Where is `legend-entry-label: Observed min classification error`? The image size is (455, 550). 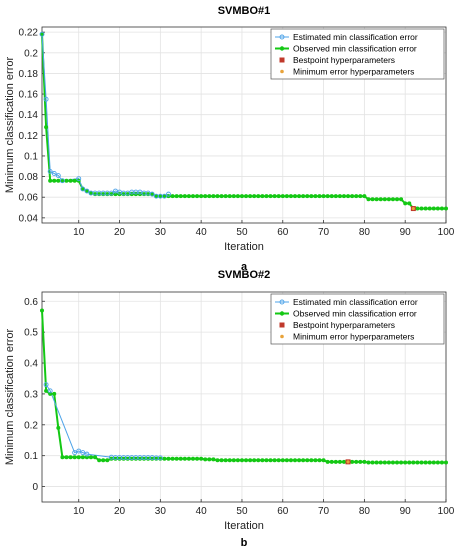 legend-entry-label: Observed min classification error is located at coordinates (355, 314).